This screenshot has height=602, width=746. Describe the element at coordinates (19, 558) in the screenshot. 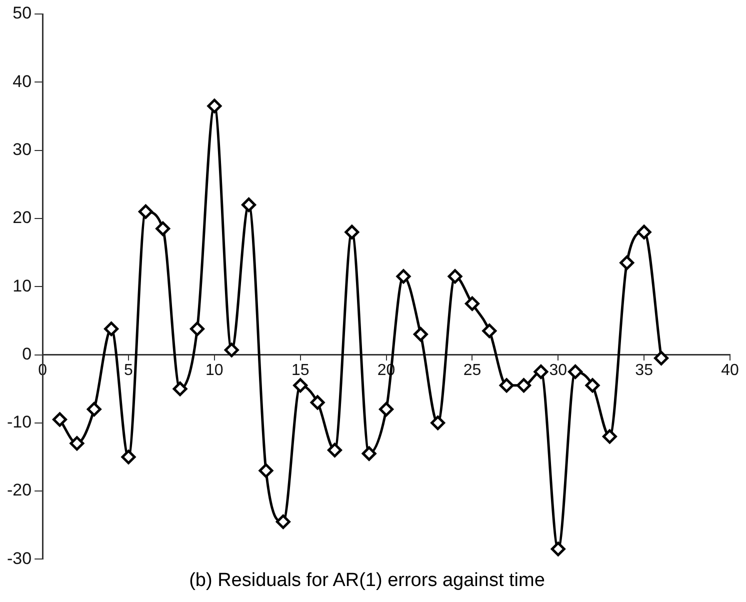

I see `y-tick-label: -30` at that location.